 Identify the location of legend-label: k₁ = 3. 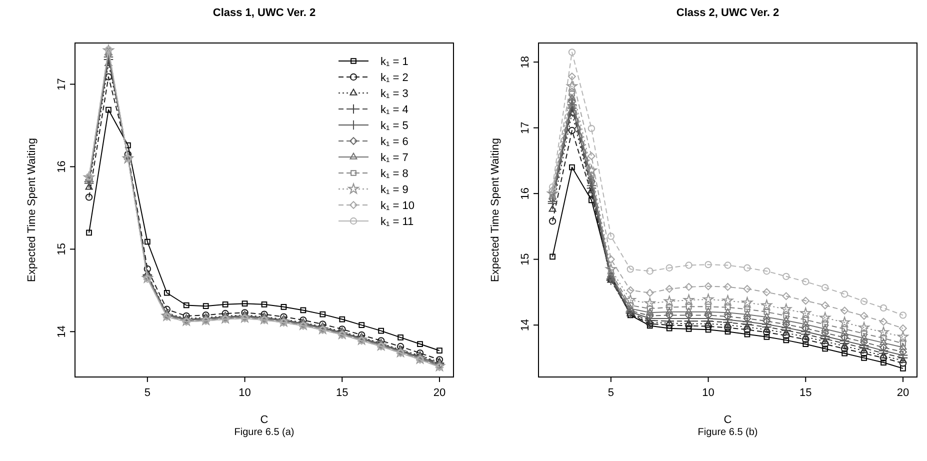
(394, 94).